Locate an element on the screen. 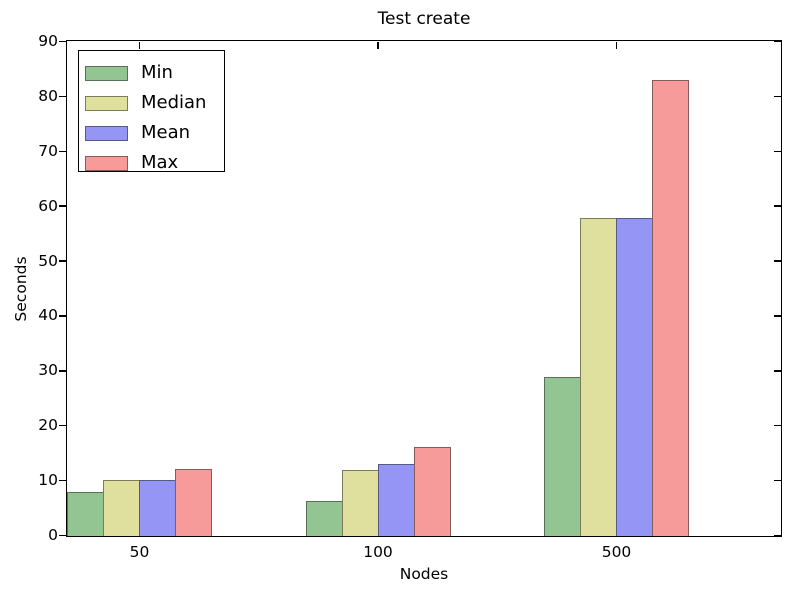  y-tick-label: 70 is located at coordinates (48, 150).